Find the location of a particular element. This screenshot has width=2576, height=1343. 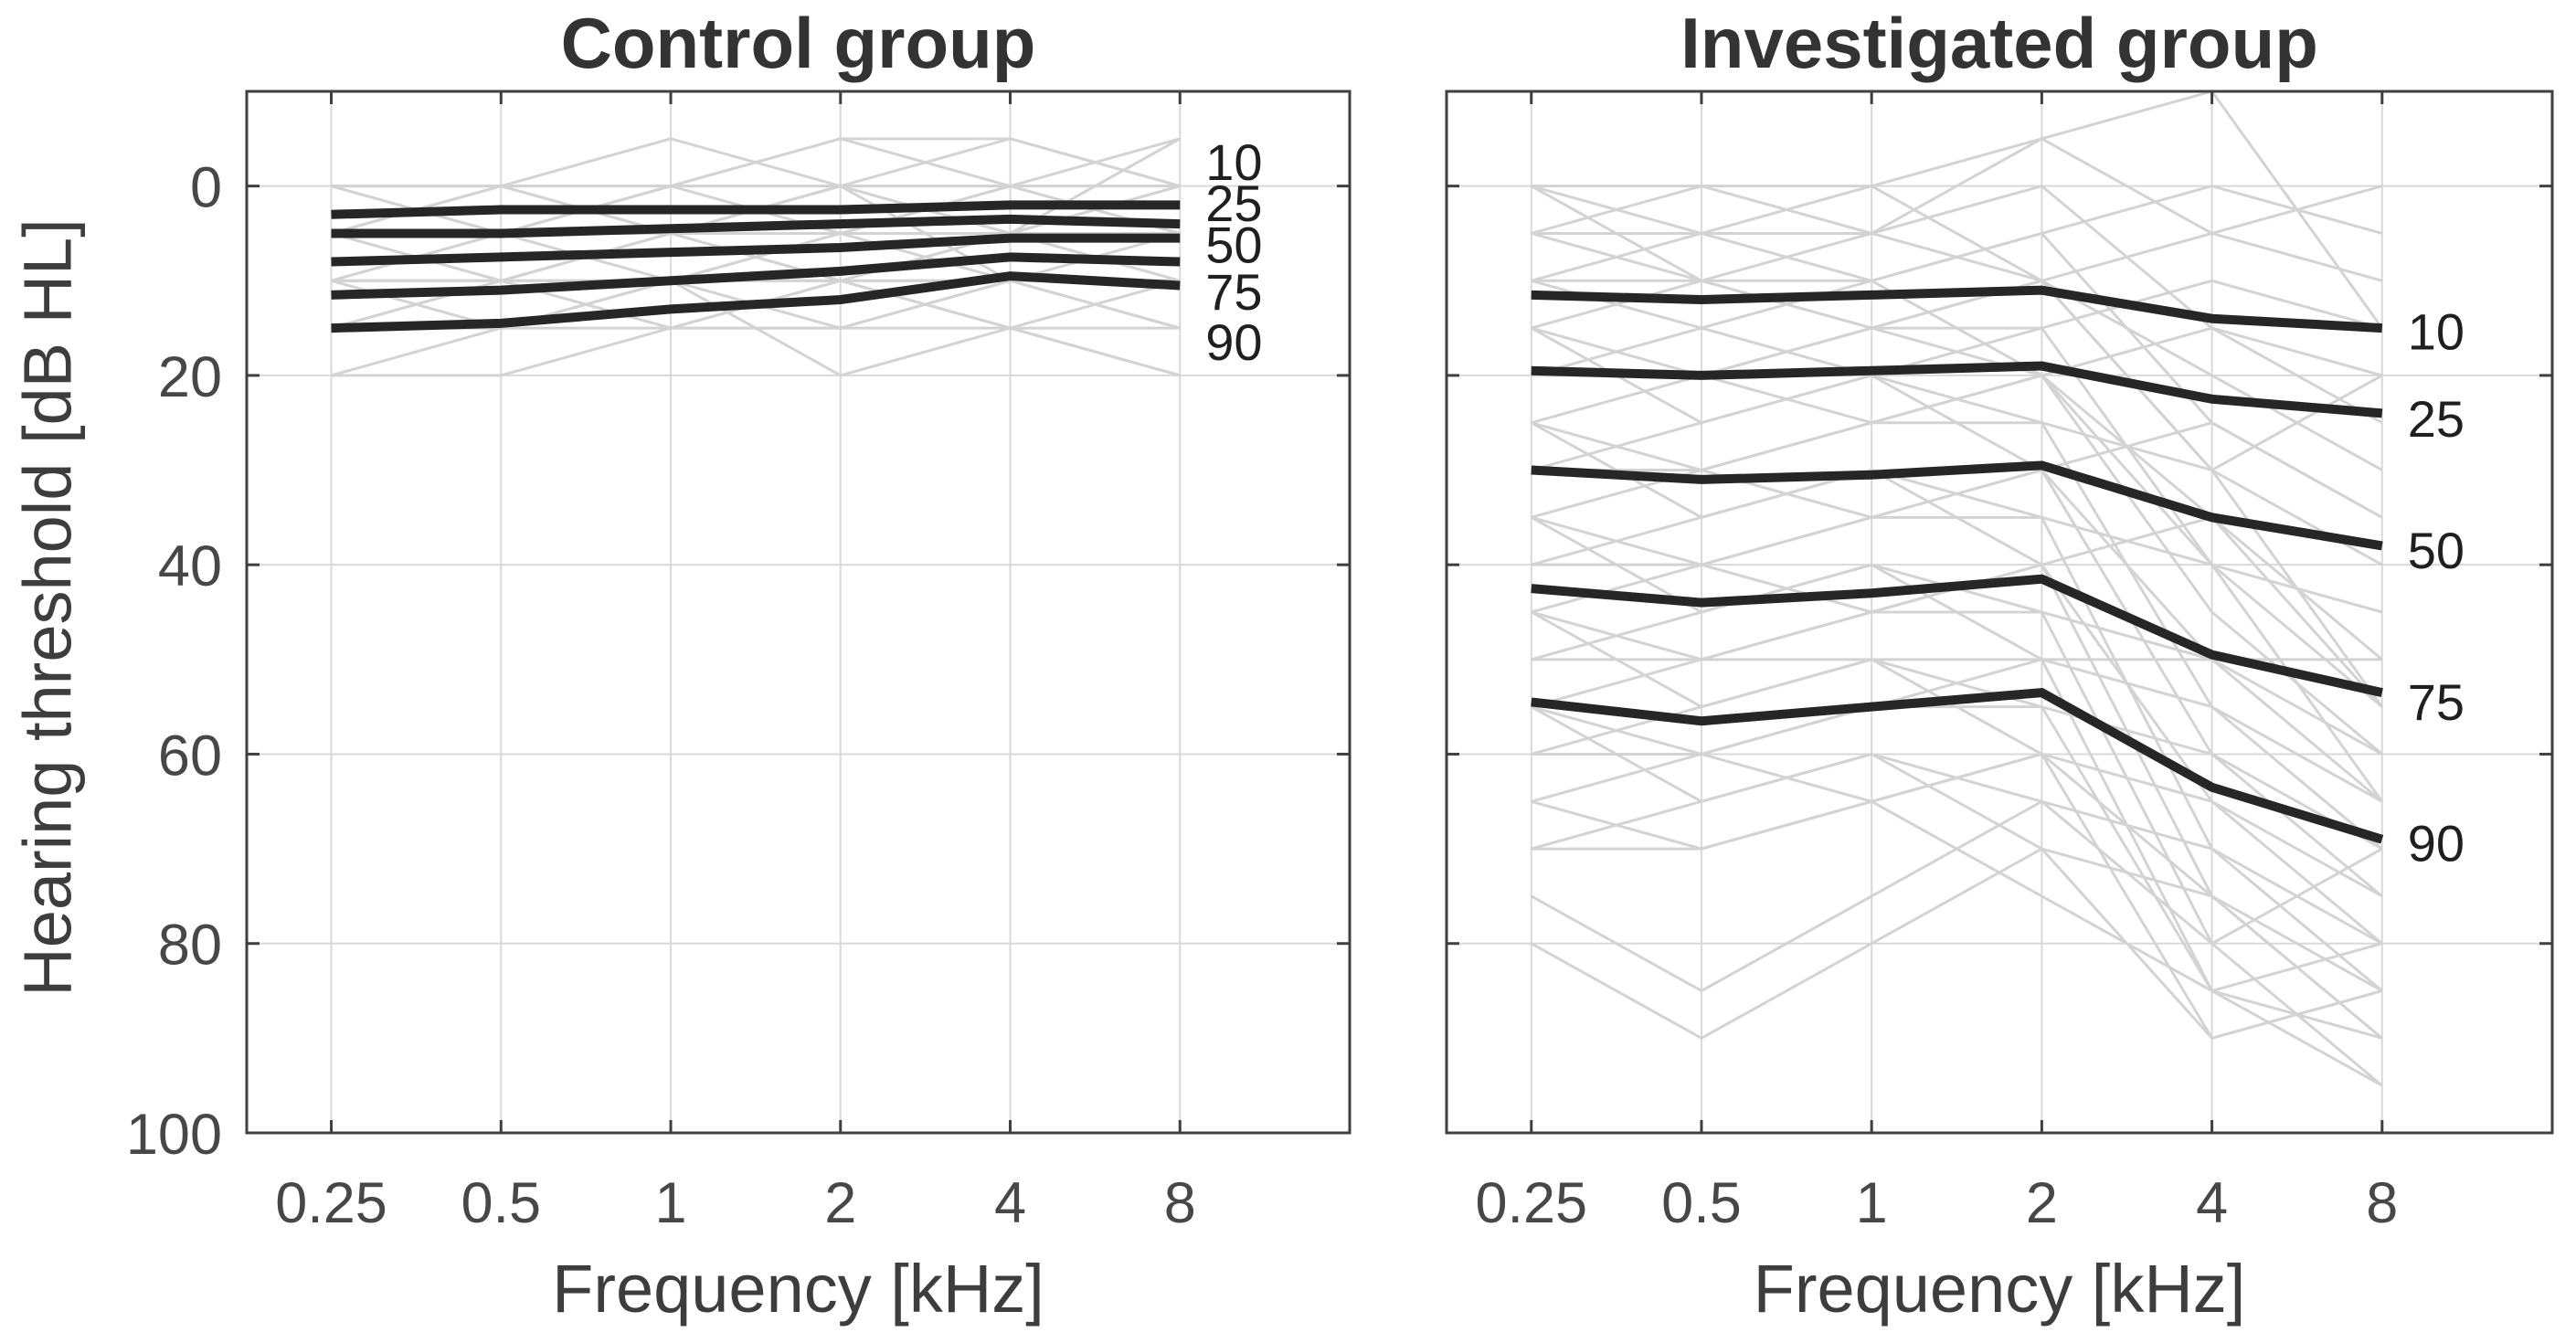

y-tick-label: 100 is located at coordinates (174, 1135).